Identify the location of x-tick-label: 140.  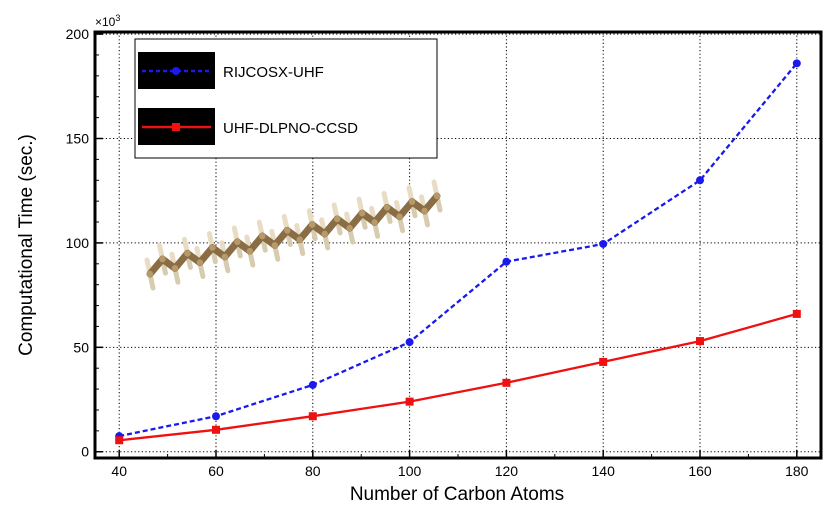
(604, 471).